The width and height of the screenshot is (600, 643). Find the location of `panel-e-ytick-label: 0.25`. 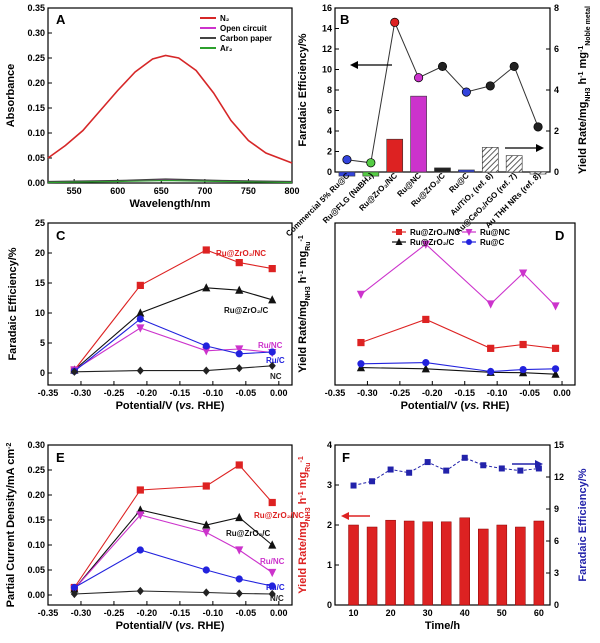

panel-e-ytick-label: 0.25 is located at coordinates (36, 470).